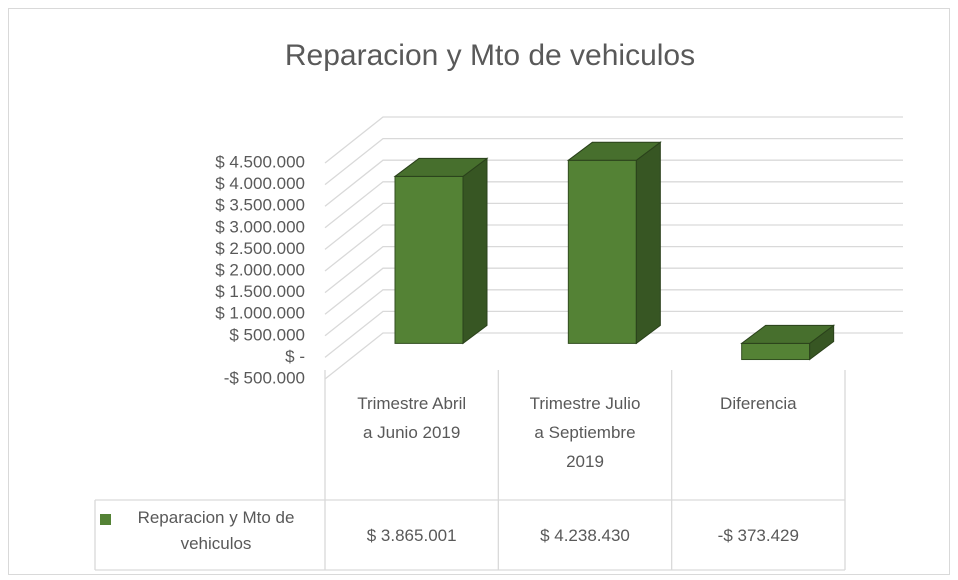 This screenshot has width=958, height=580. I want to click on y-tick-label: $ 1.500.000, so click(260, 291).